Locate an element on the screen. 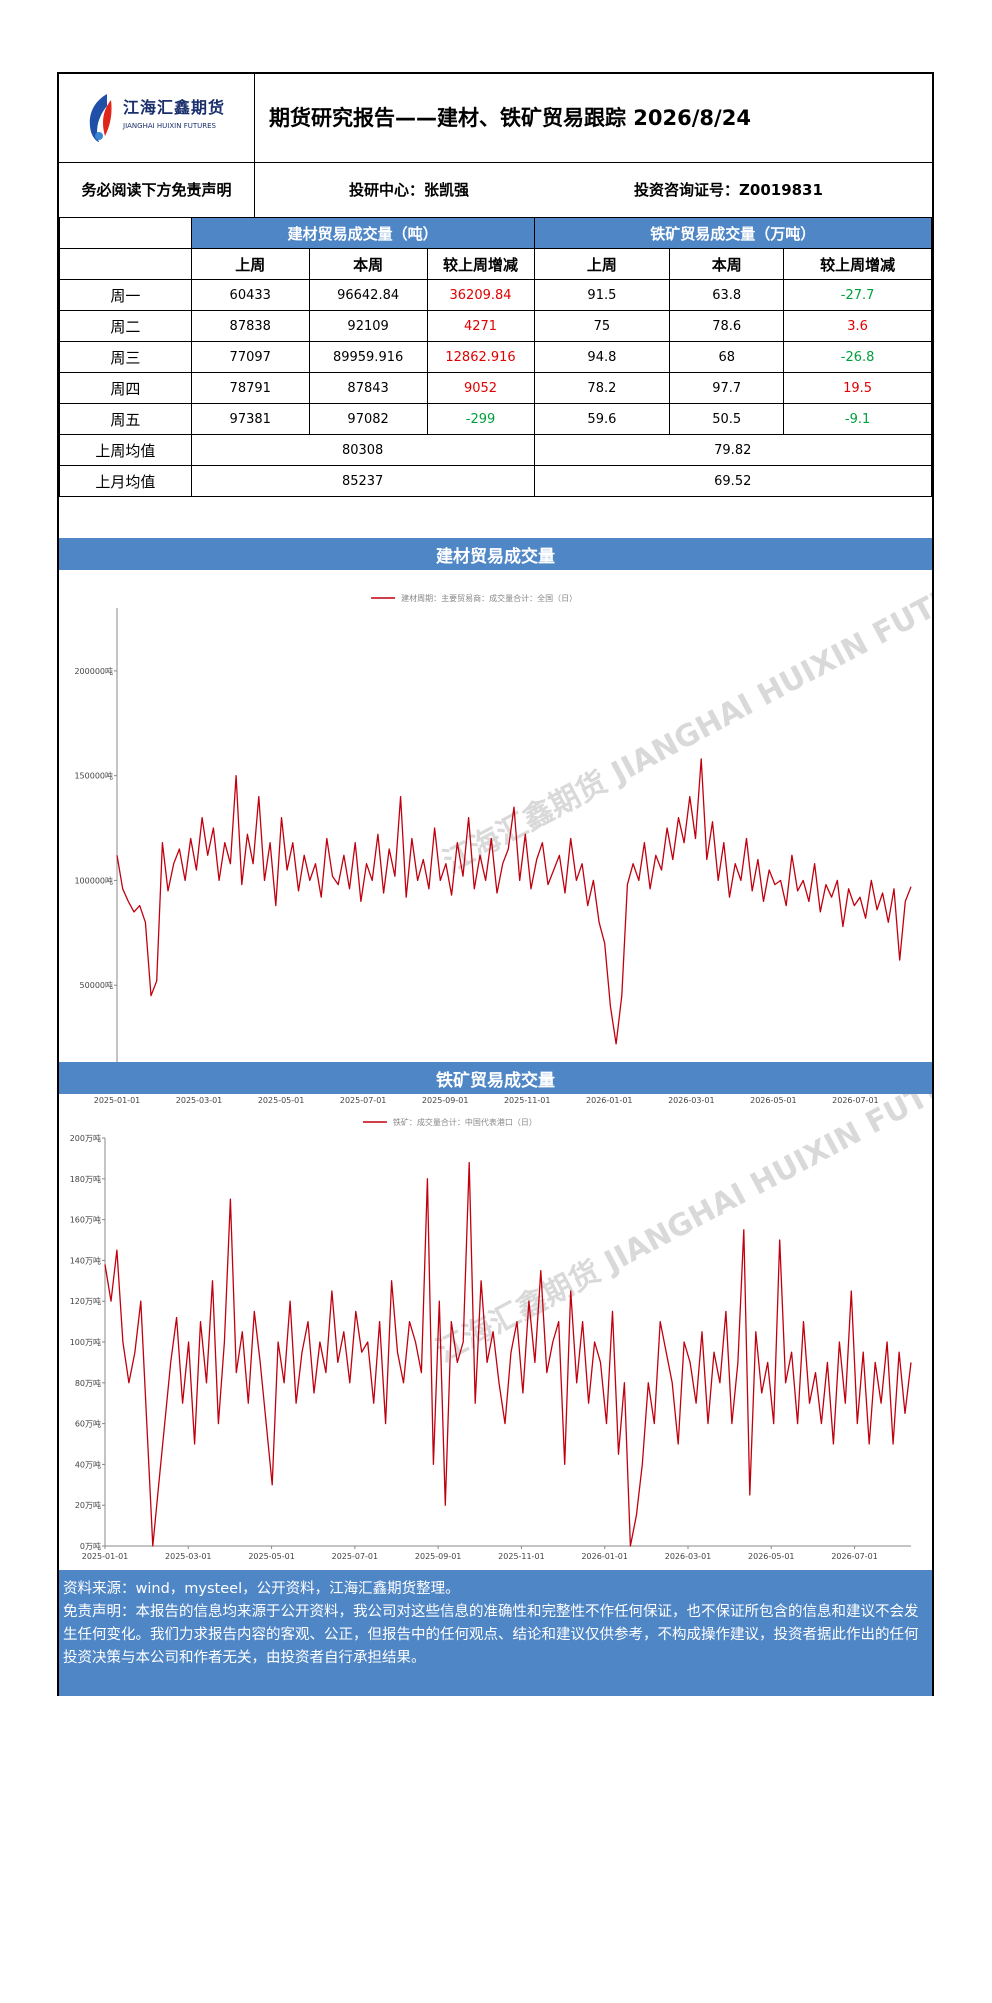 The height and width of the screenshot is (2003, 992). cell-building-change: 12862.916 is located at coordinates (480, 357).